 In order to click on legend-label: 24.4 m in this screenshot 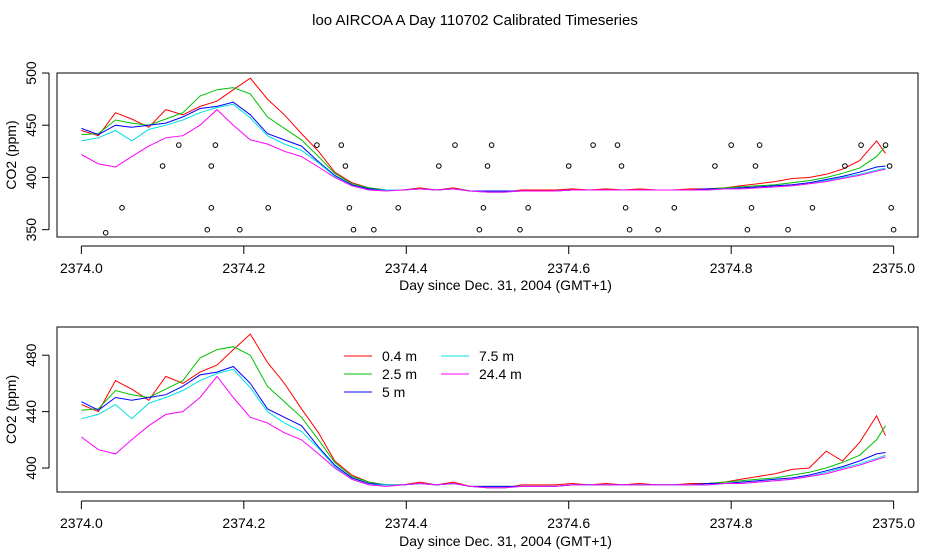, I will do `click(500, 374)`.